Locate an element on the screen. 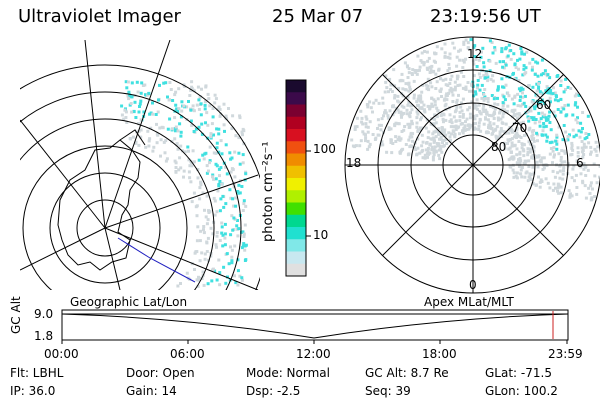 The height and width of the screenshot is (400, 600). mlt-0-label: 0 is located at coordinates (473, 285).